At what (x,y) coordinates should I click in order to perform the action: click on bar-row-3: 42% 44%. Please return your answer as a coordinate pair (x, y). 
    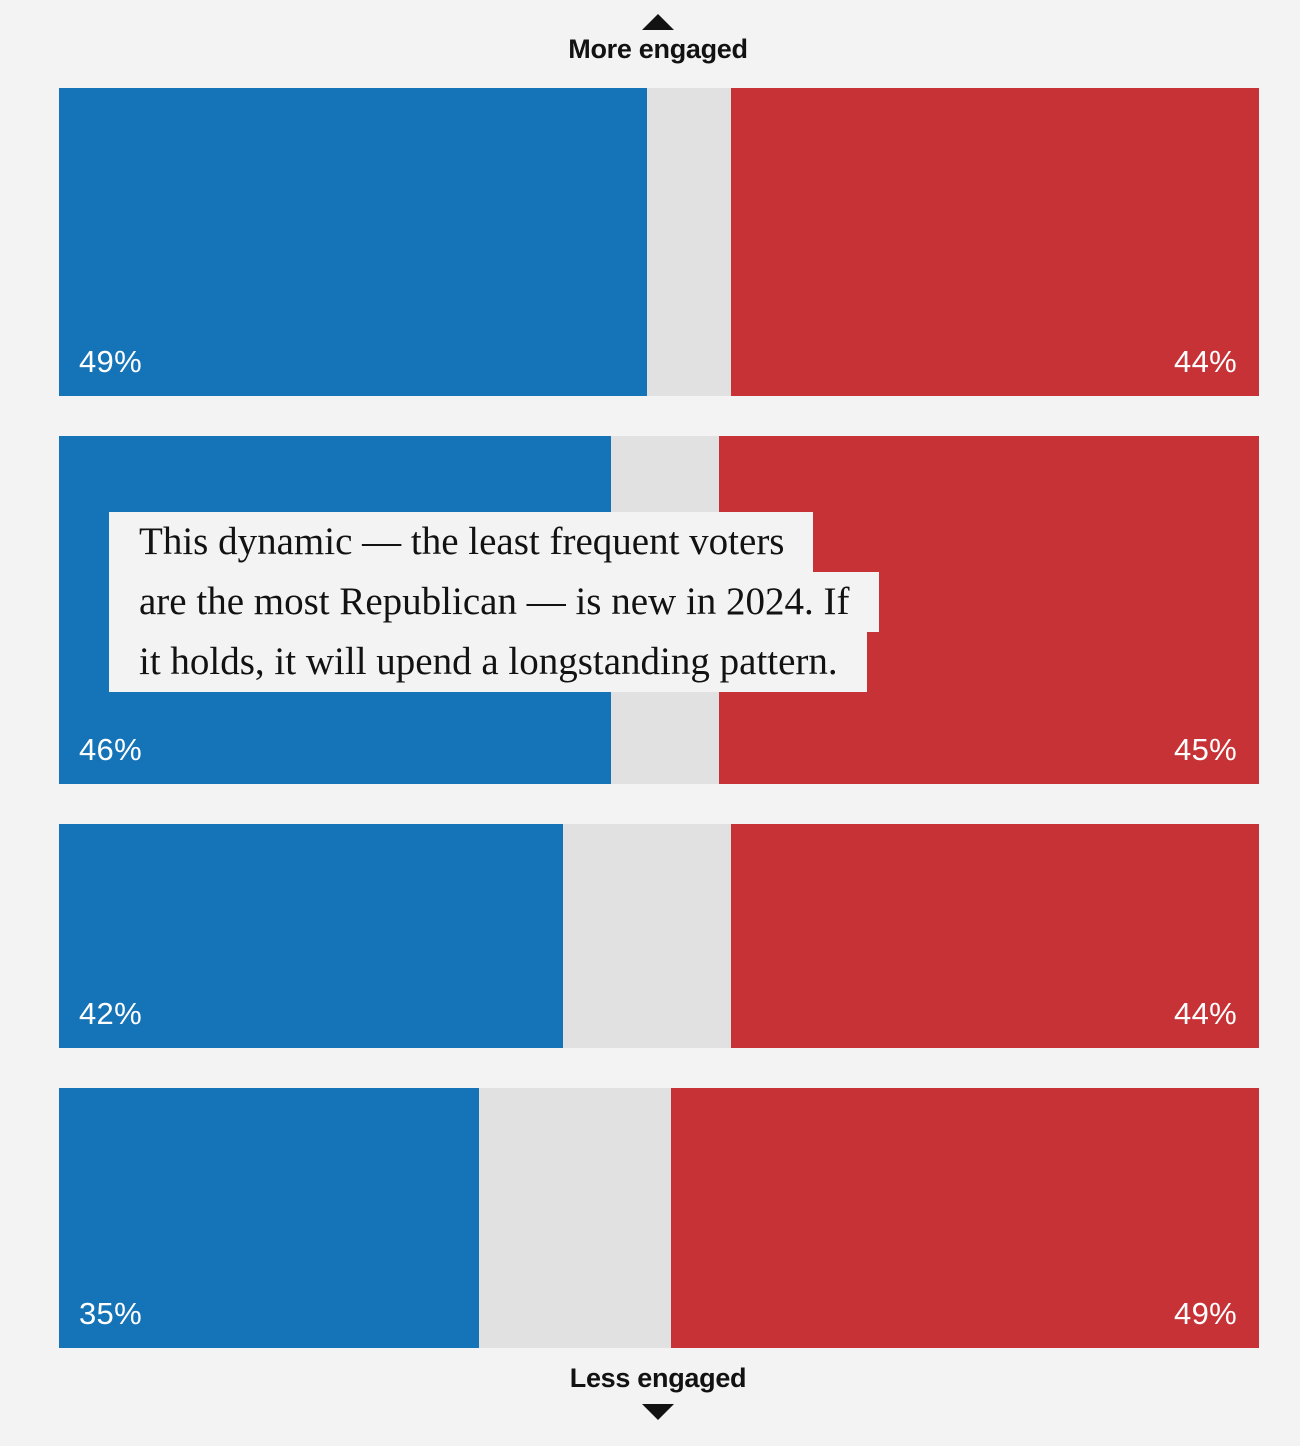
    Looking at the image, I should click on (659, 936).